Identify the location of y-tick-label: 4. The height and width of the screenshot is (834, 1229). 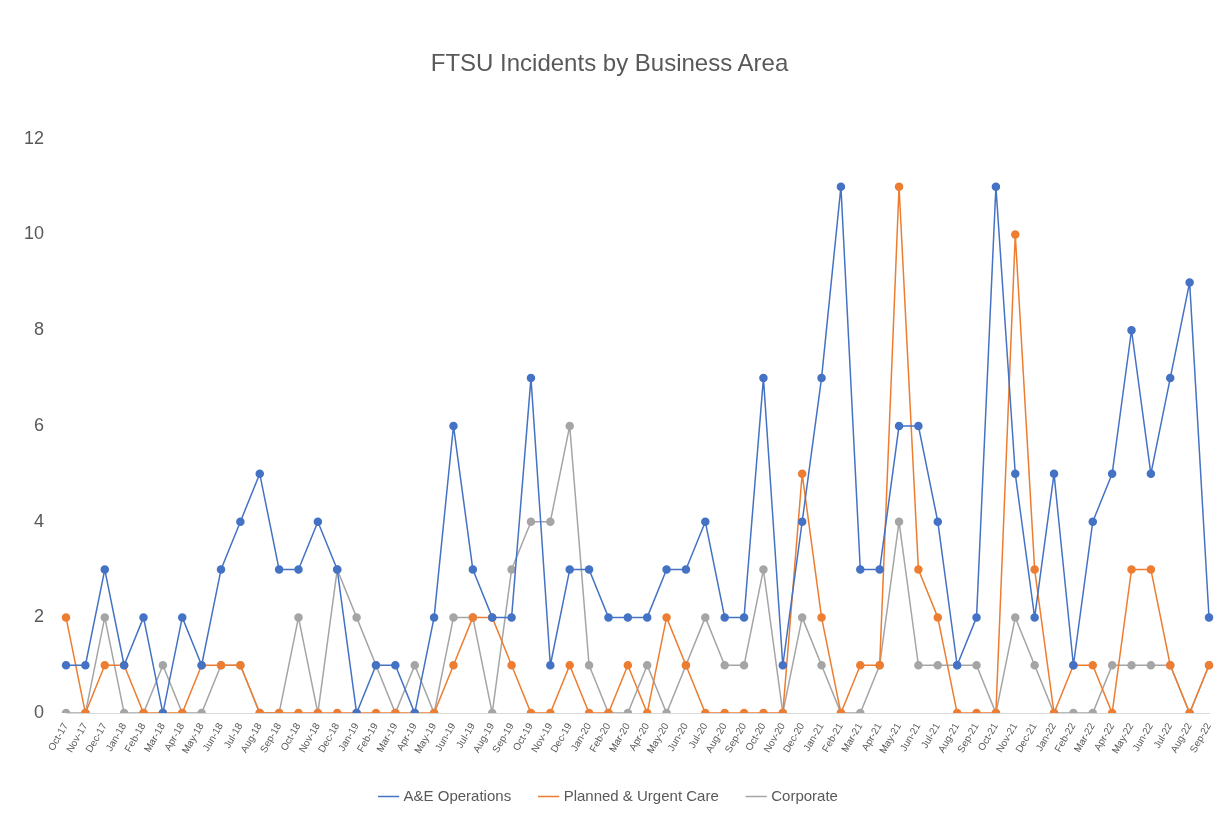
(39, 520).